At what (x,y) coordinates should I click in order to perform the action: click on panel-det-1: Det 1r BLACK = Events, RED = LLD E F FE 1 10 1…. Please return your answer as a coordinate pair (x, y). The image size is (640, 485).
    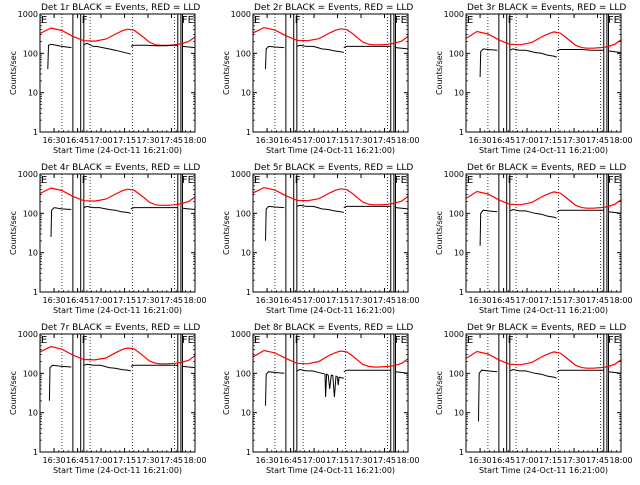
    Looking at the image, I should click on (108, 79).